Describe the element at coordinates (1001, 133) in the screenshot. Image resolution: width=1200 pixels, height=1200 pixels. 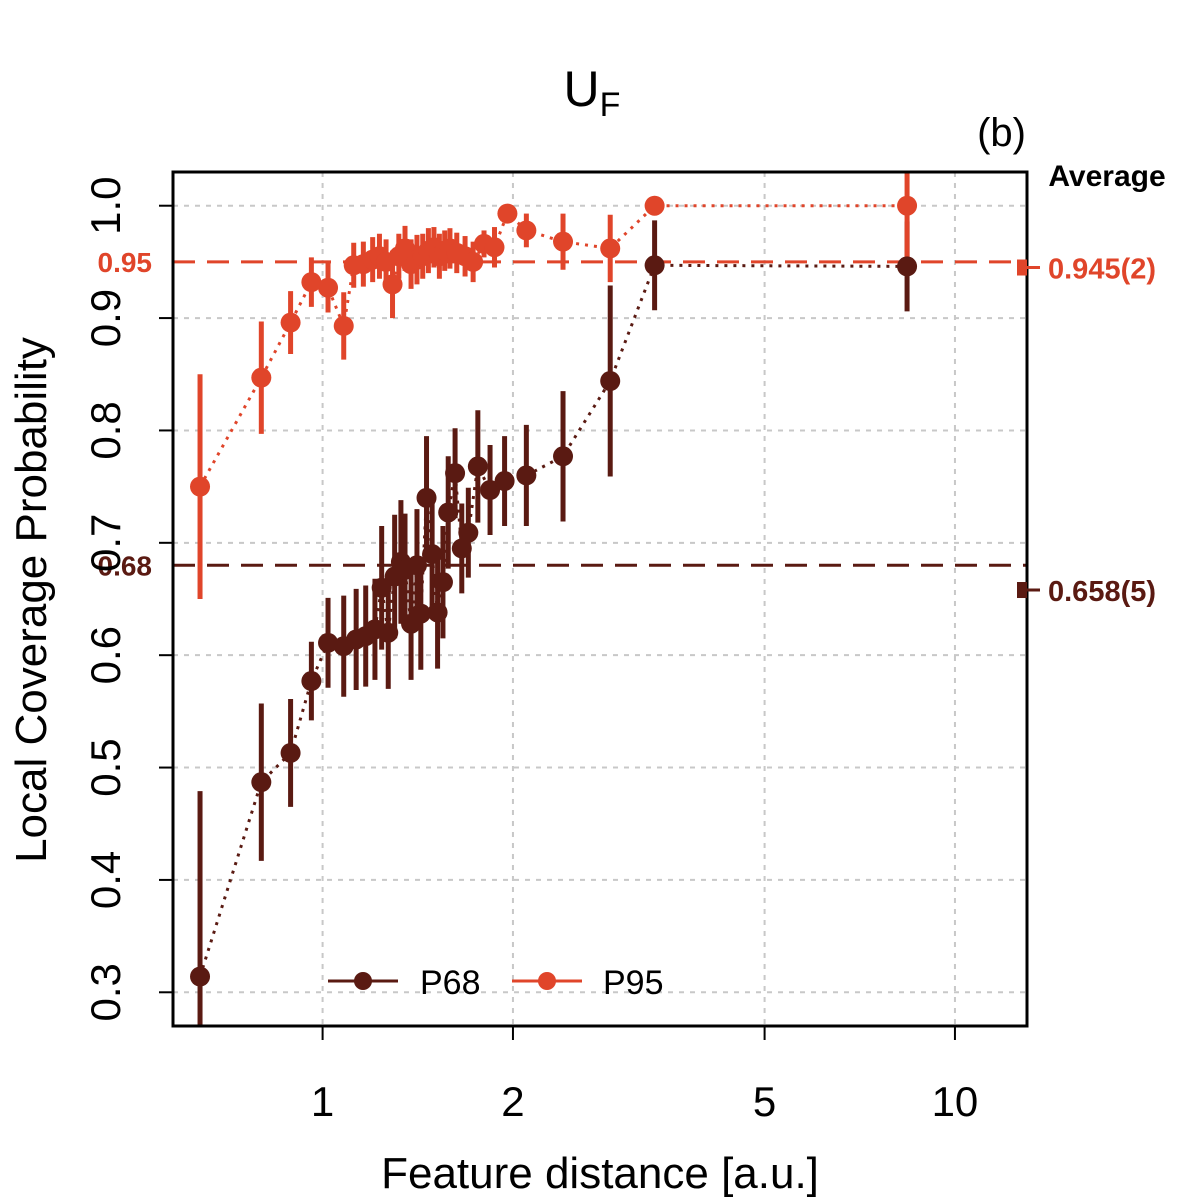
I see `panel-label: (b)` at that location.